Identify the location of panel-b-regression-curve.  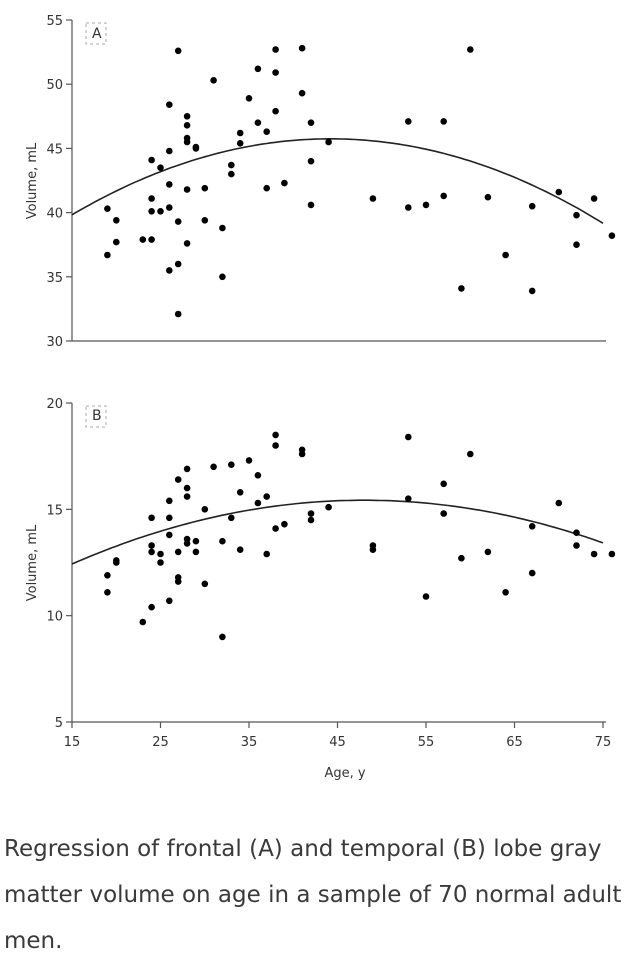
(337, 532).